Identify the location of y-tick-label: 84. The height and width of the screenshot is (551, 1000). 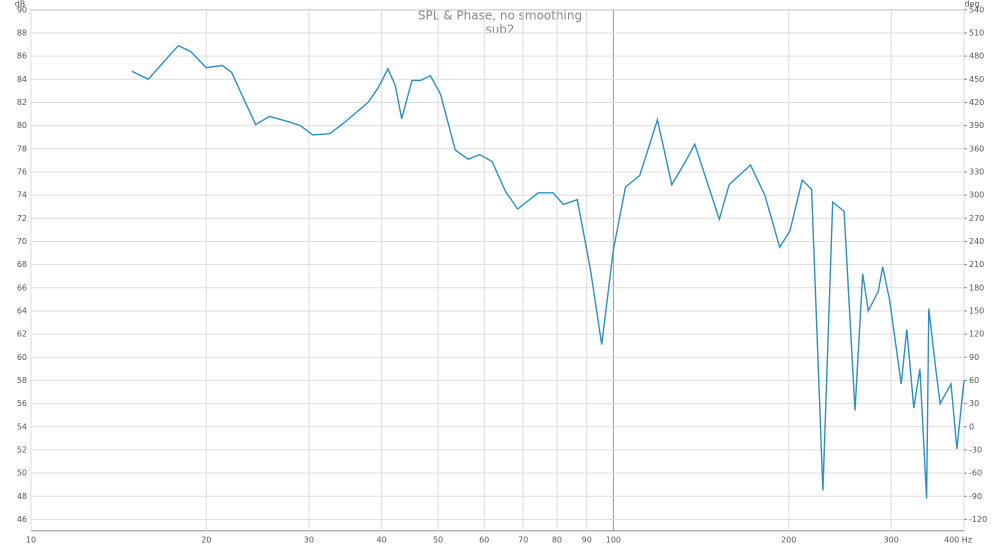
(22, 79).